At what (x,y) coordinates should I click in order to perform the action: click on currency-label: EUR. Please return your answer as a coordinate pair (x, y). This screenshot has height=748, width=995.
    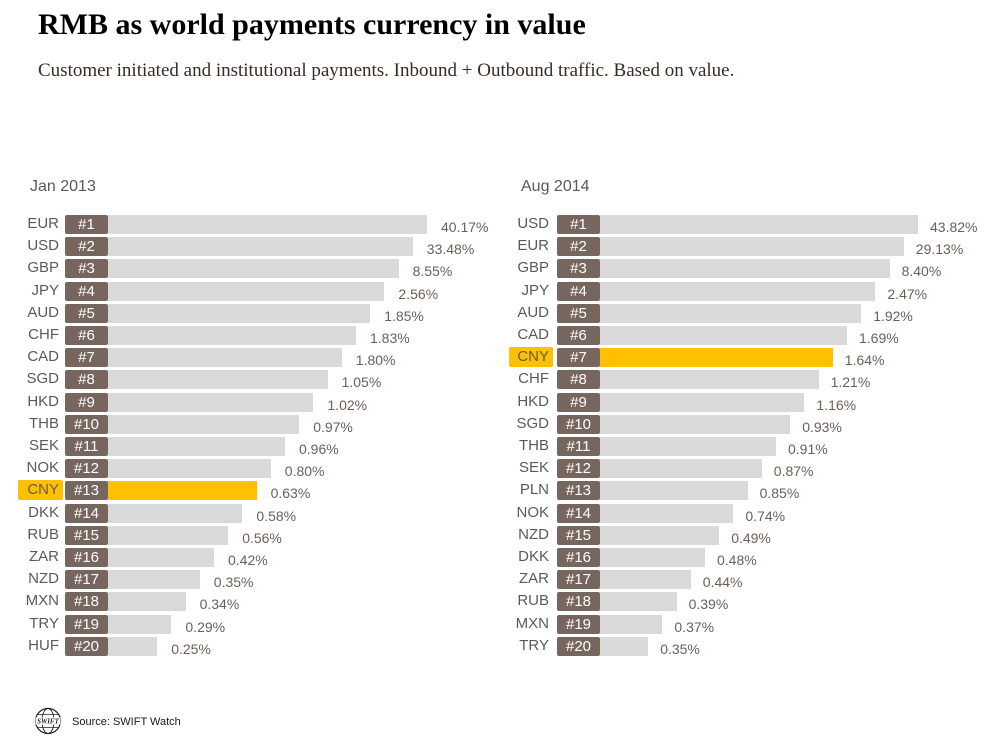
    Looking at the image, I should click on (533, 246).